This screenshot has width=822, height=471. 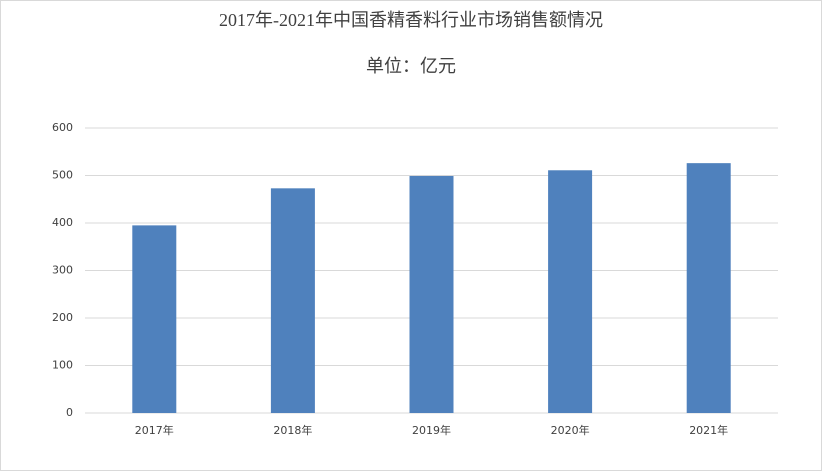 I want to click on y-tick-label: 200, so click(x=62, y=317).